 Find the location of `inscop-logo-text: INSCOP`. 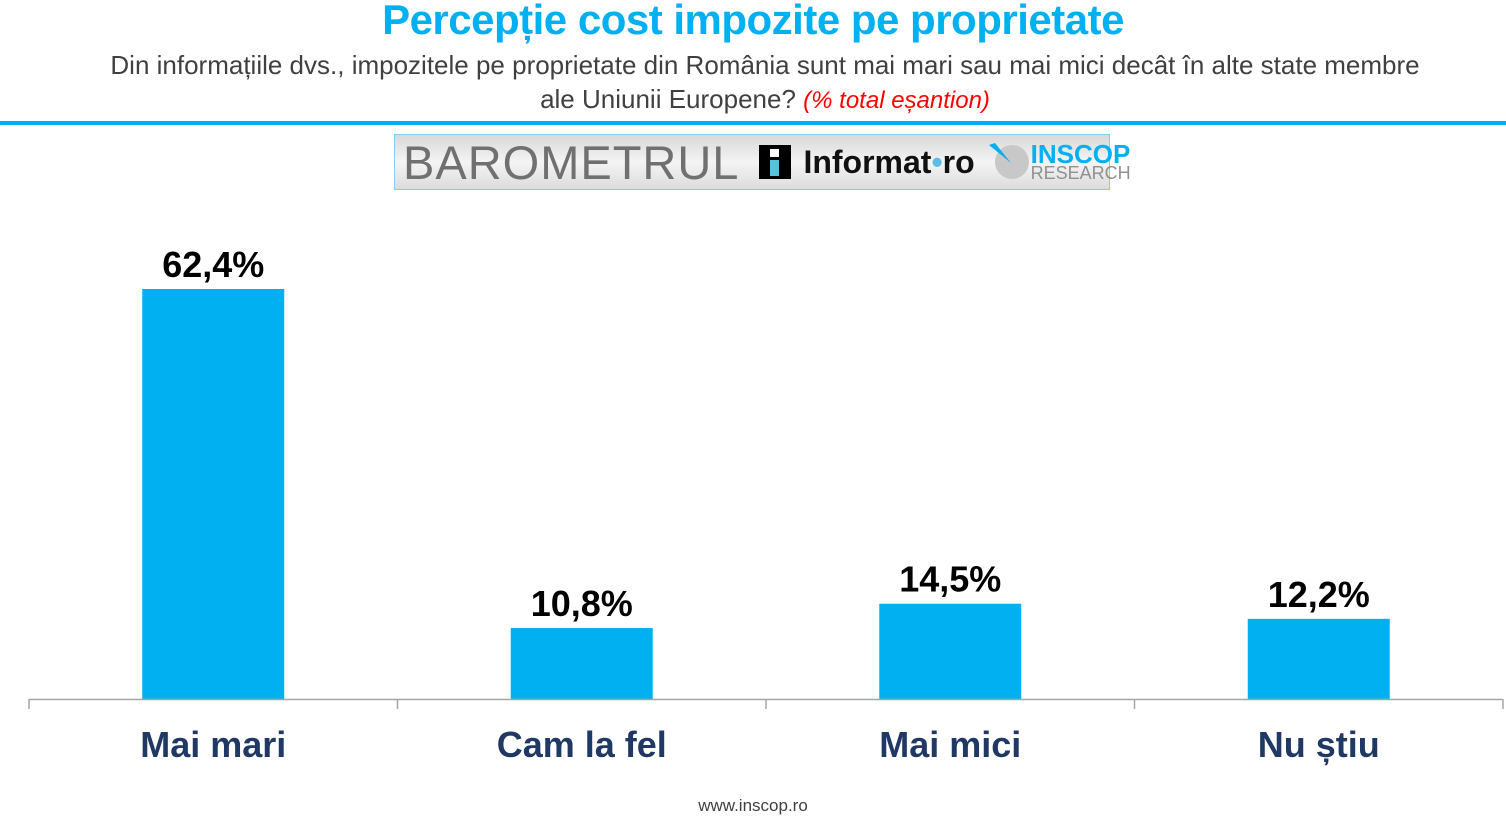

inscop-logo-text: INSCOP is located at coordinates (1080, 154).